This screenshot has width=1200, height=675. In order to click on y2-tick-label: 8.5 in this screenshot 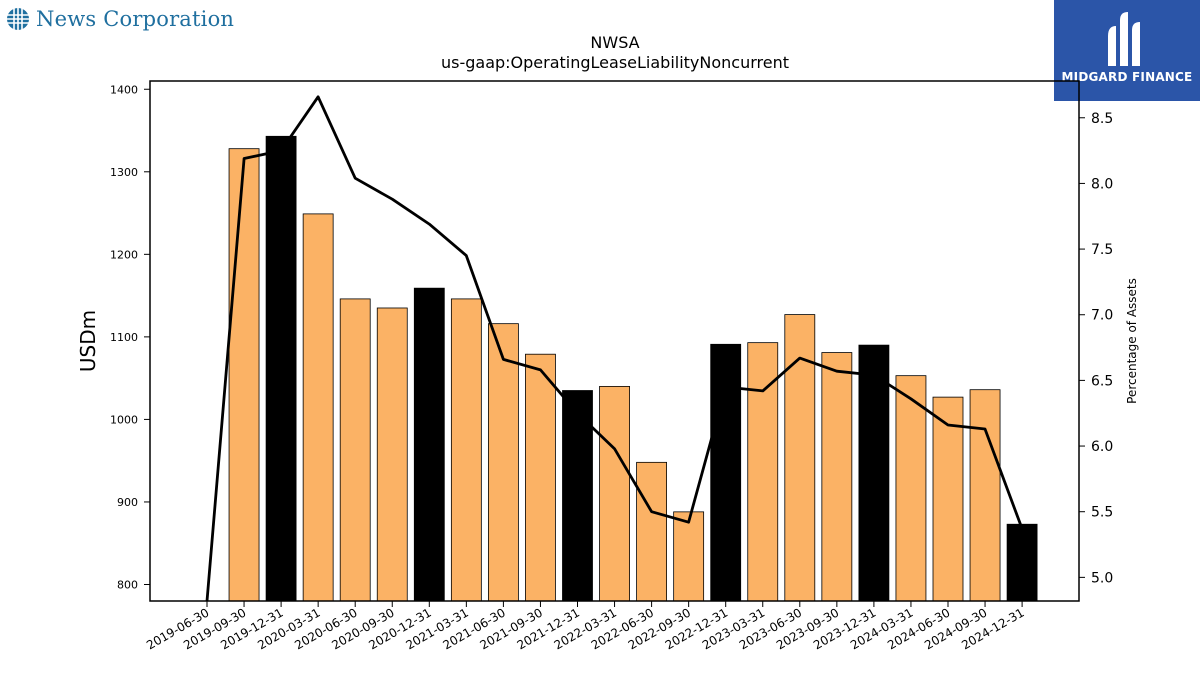, I will do `click(1102, 119)`.